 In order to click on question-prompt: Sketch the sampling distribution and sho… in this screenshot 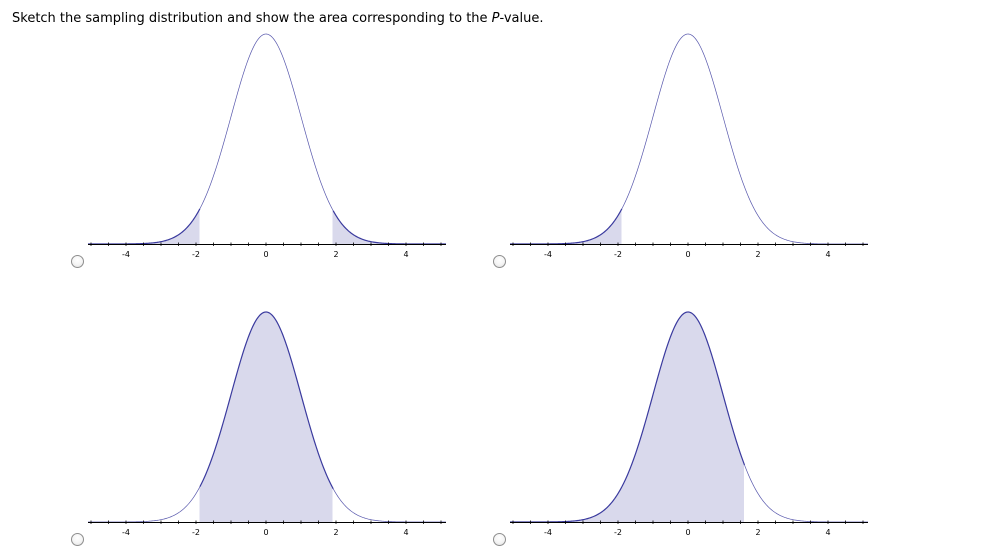, I will do `click(277, 19)`.